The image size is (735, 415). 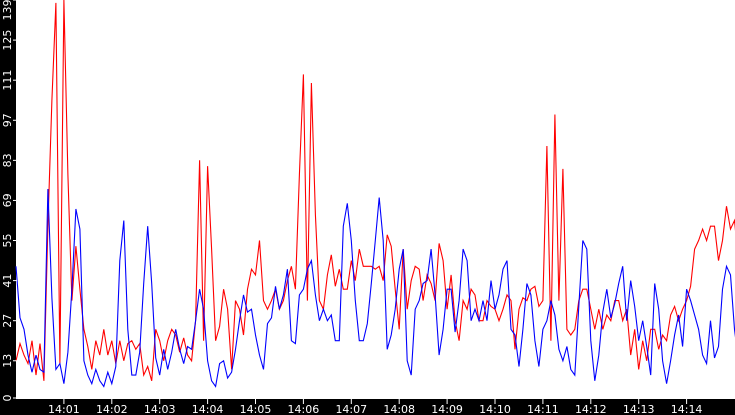 I want to click on y-tick-label: 139, so click(x=7, y=10).